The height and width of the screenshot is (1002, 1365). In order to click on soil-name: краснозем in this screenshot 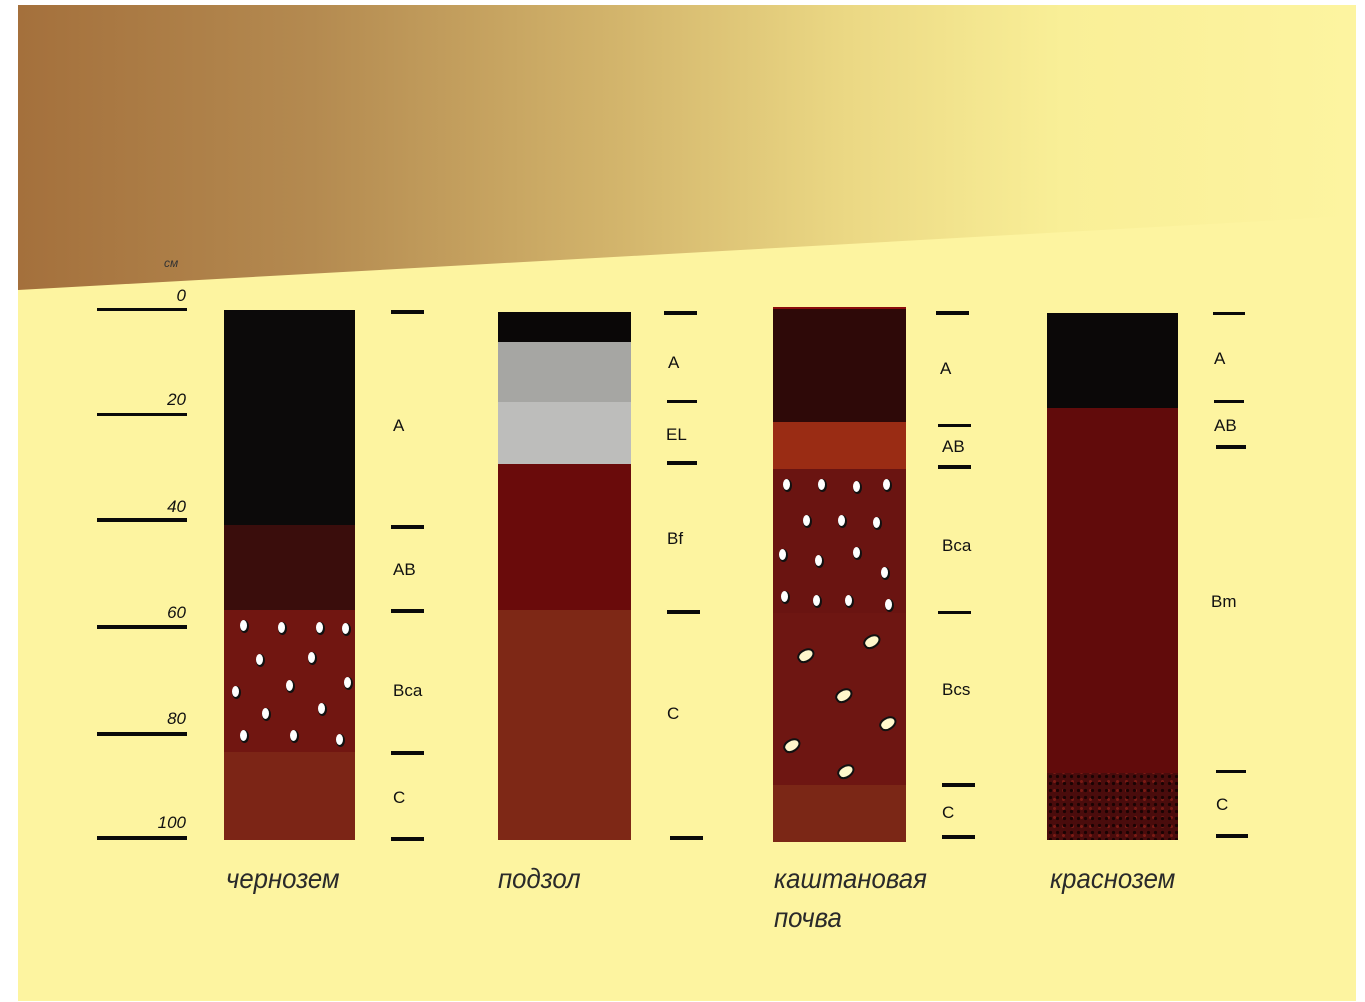, I will do `click(1113, 878)`.